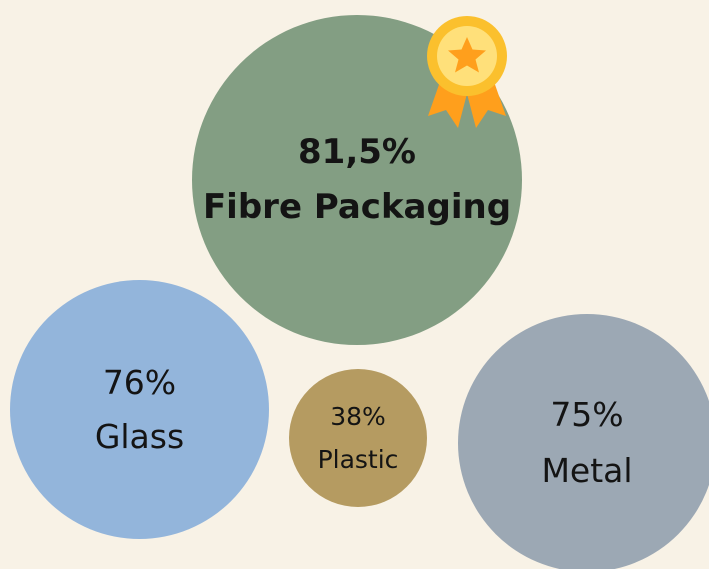  Describe the element at coordinates (587, 414) in the screenshot. I see `metal-value-label: 75%` at that location.